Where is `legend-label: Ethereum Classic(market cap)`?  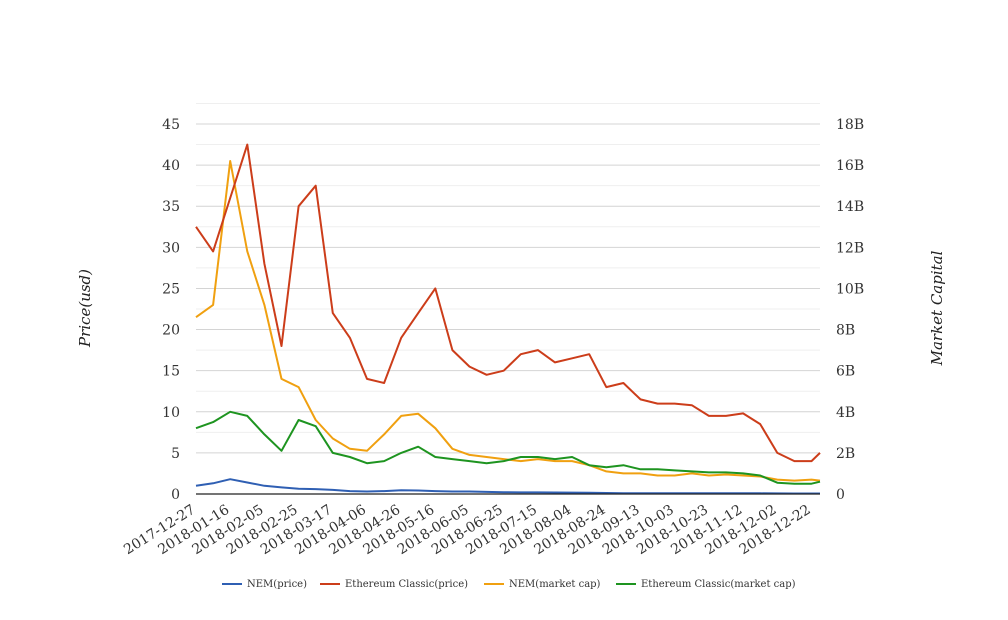 legend-label: Ethereum Classic(market cap) is located at coordinates (718, 584).